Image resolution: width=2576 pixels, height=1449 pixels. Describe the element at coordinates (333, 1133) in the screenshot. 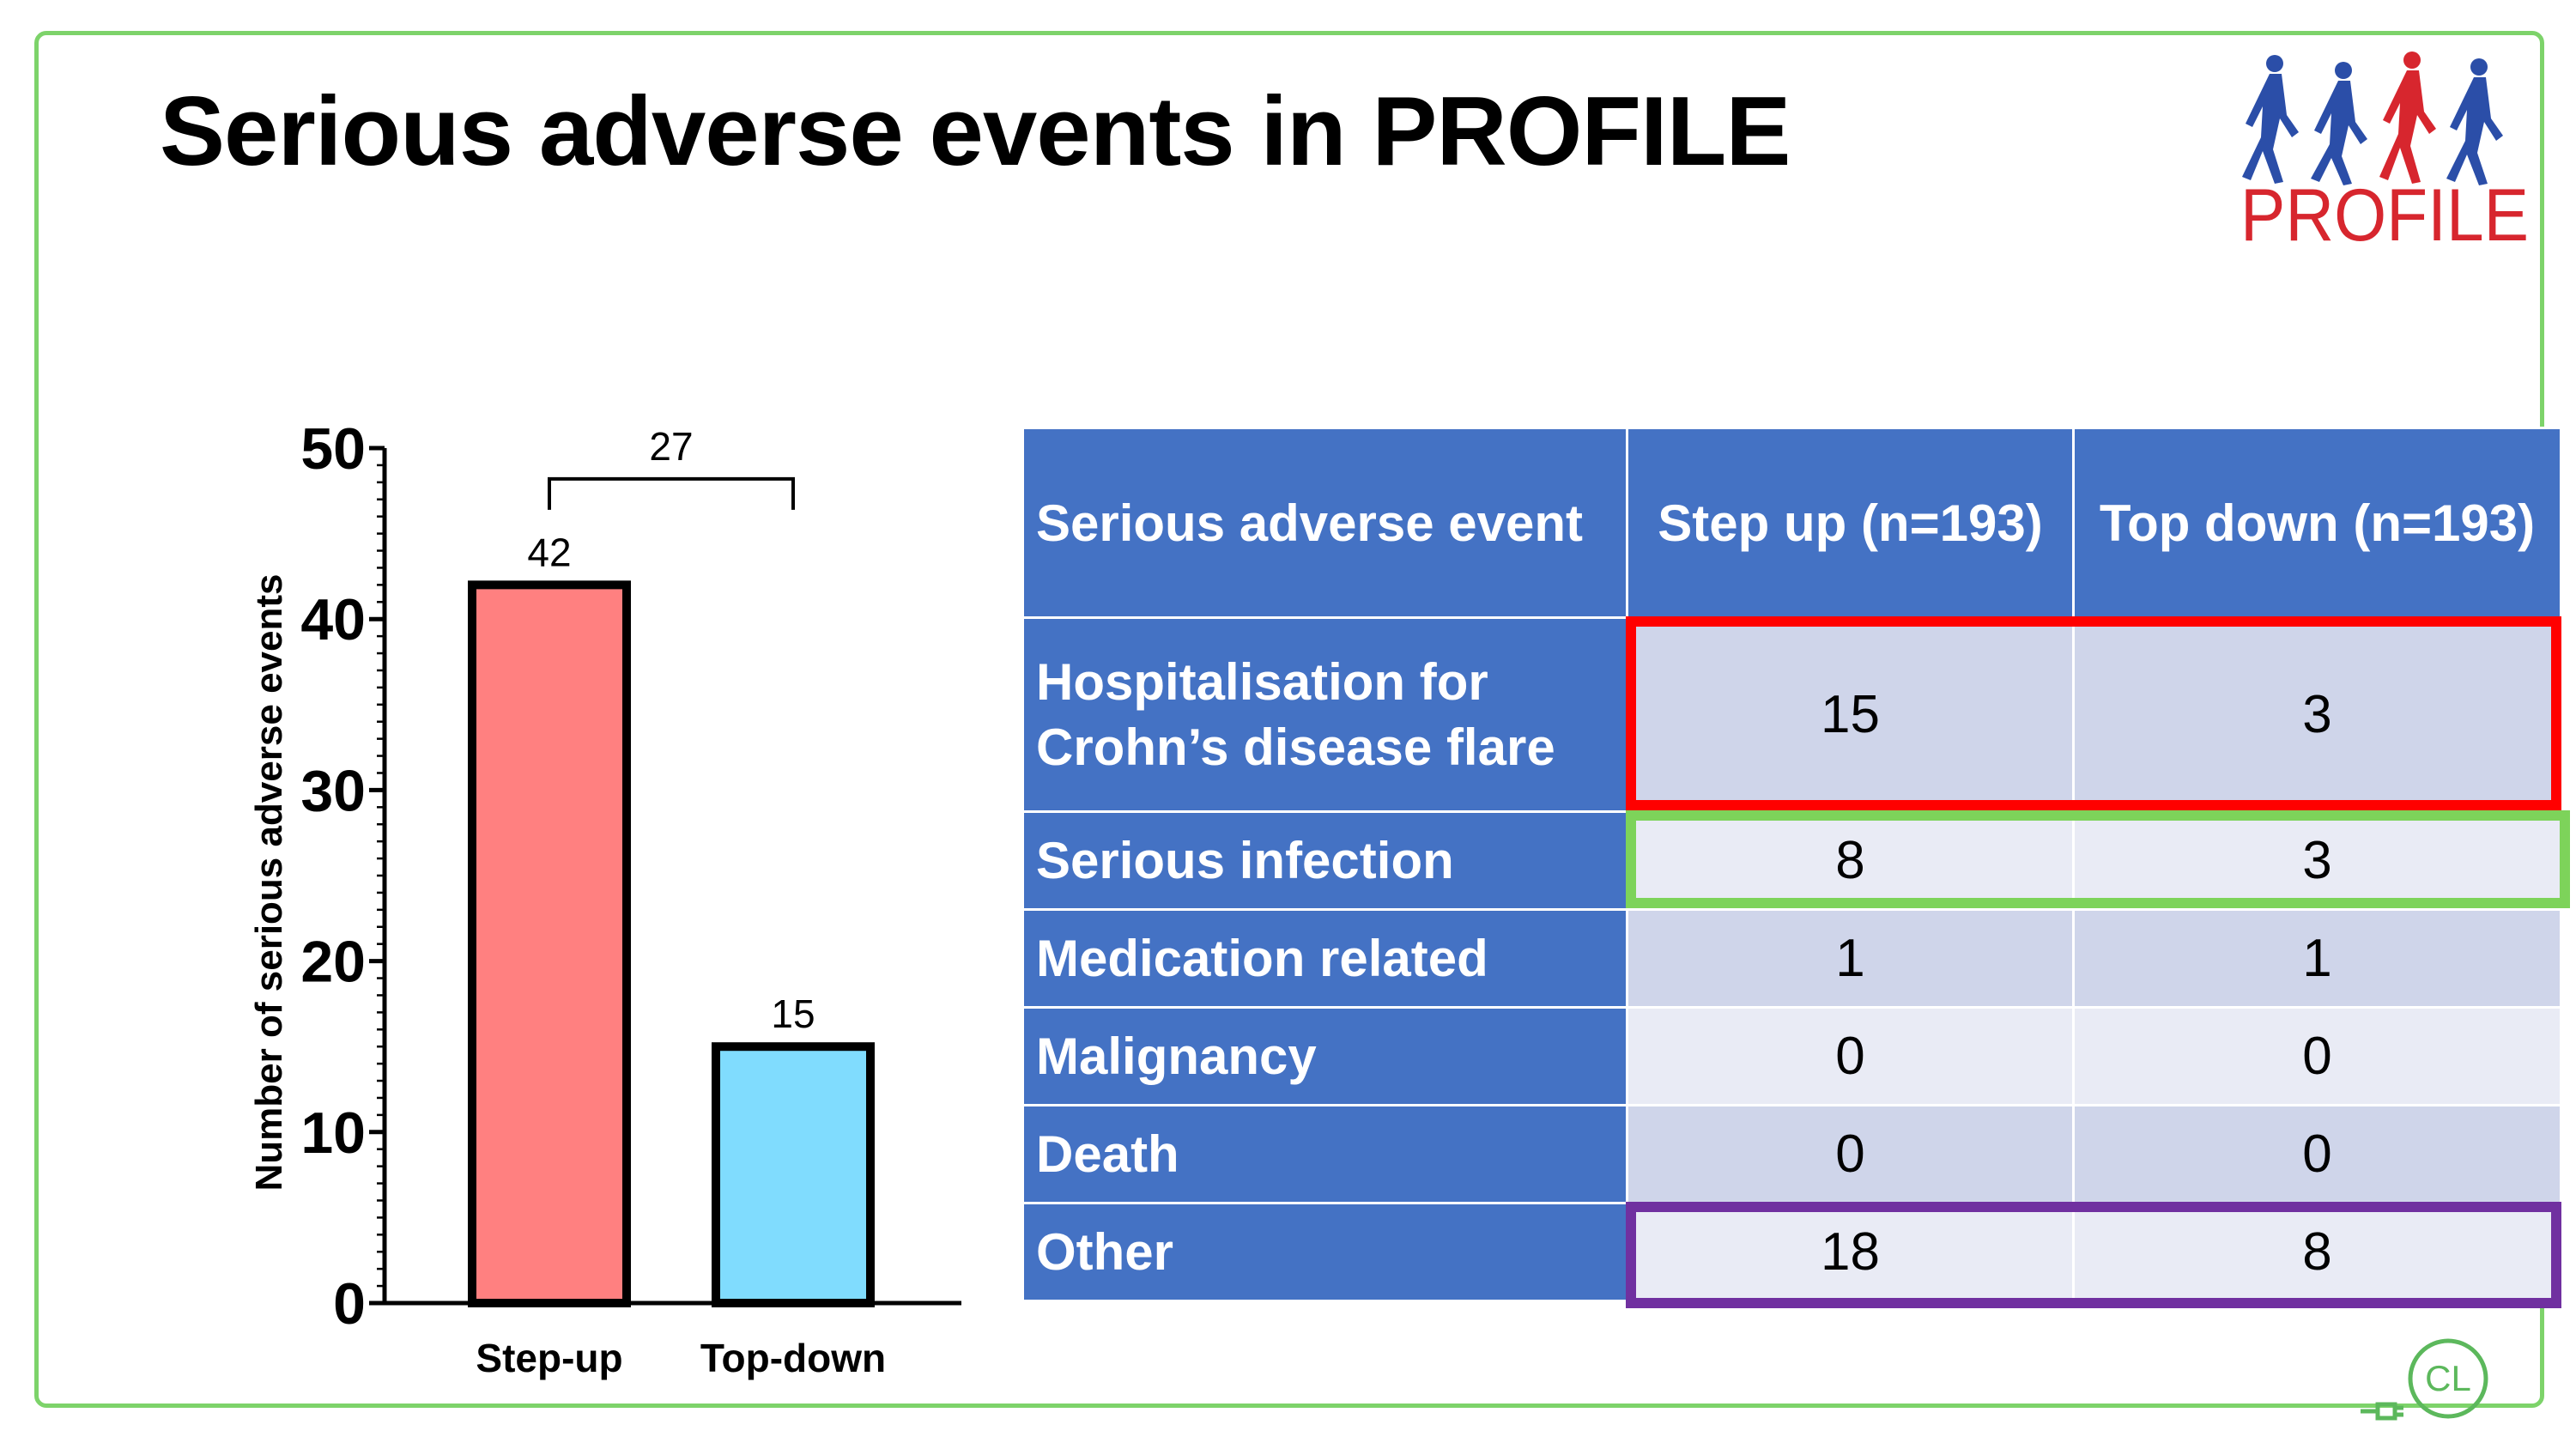

I see `y-tick-label: 10` at that location.